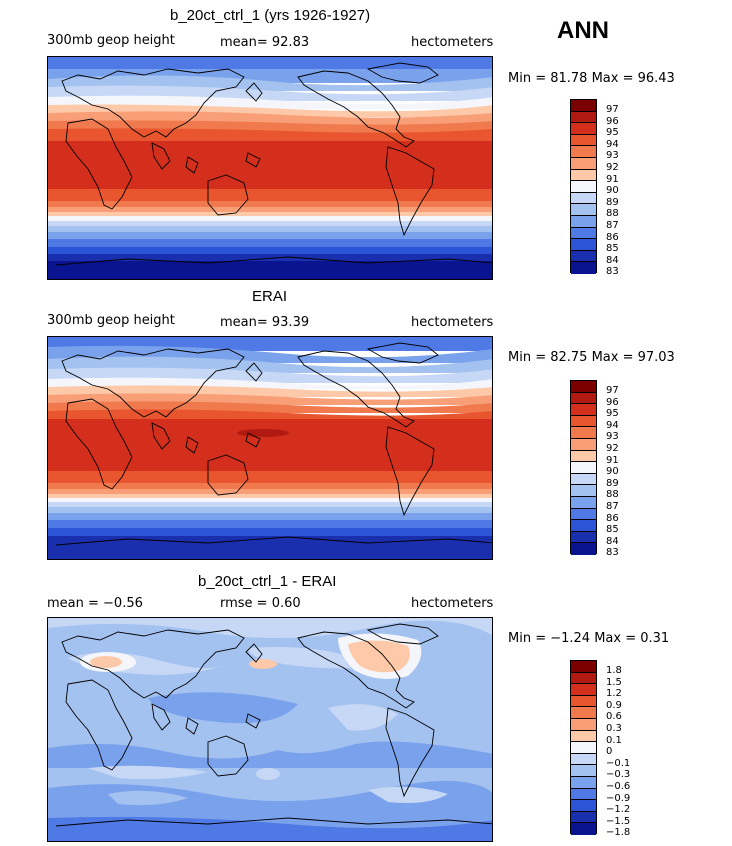  What do you see at coordinates (618, 833) in the screenshot?
I see `colorbar-tick-label: −1.8` at bounding box center [618, 833].